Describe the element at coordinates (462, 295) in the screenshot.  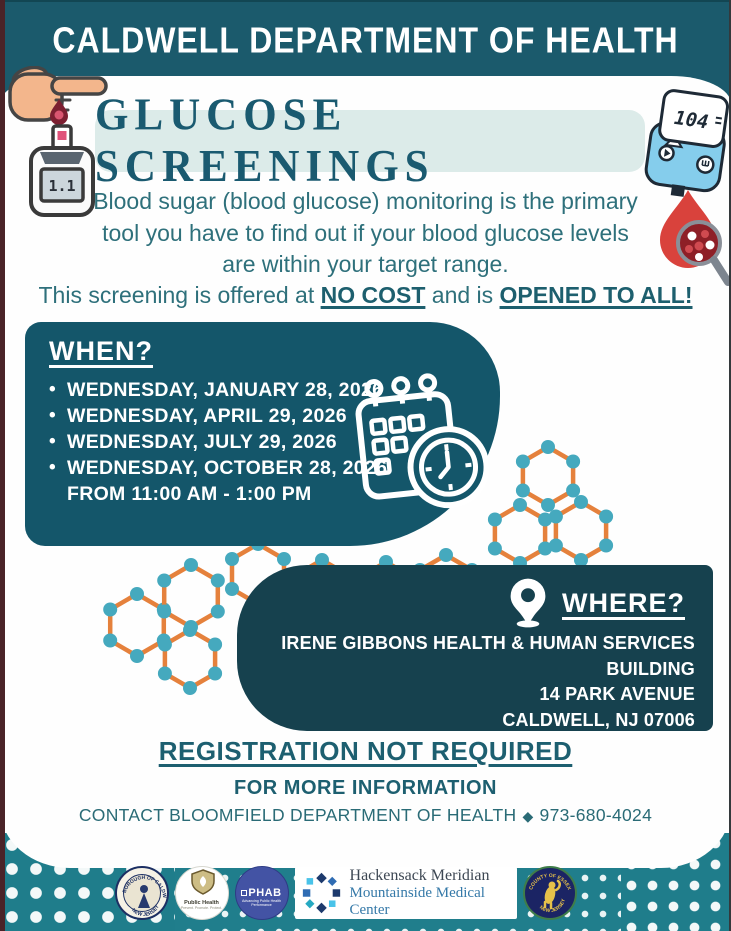
I see `cost-and-is: and is` at that location.